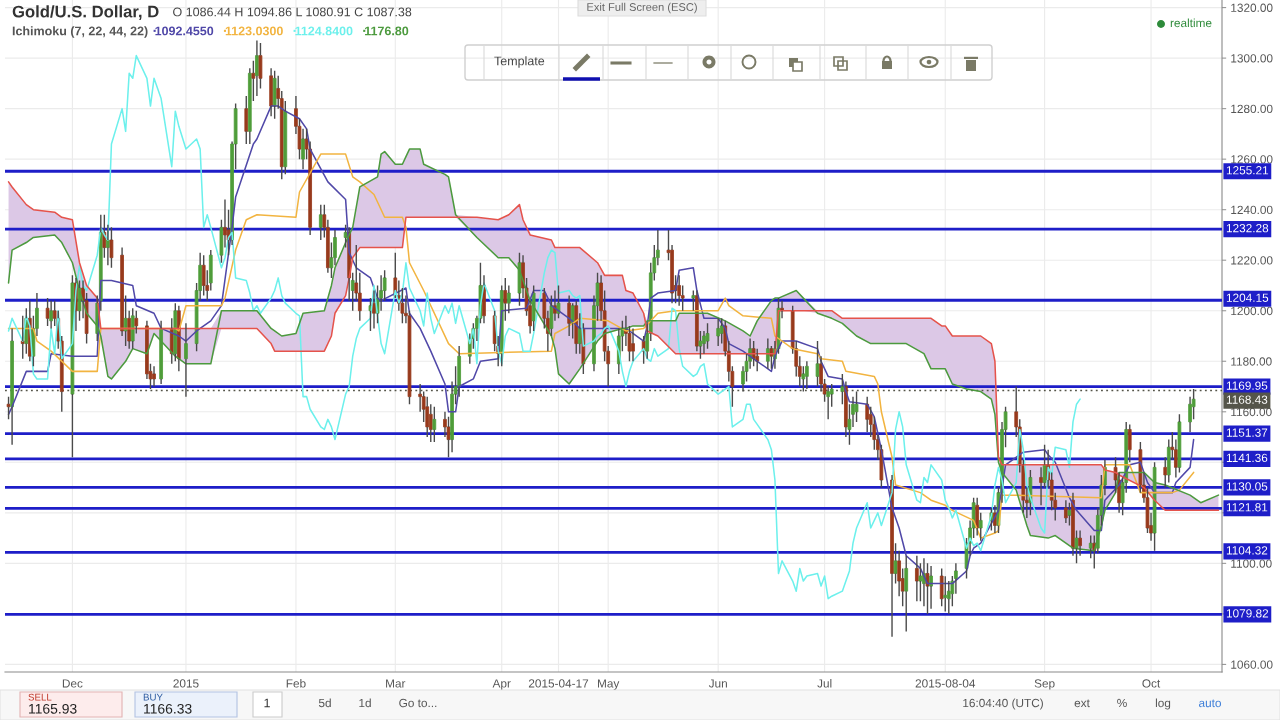 The image size is (1280, 720). Describe the element at coordinates (1252, 7) in the screenshot. I see `y-tick-label: 1320.00` at that location.